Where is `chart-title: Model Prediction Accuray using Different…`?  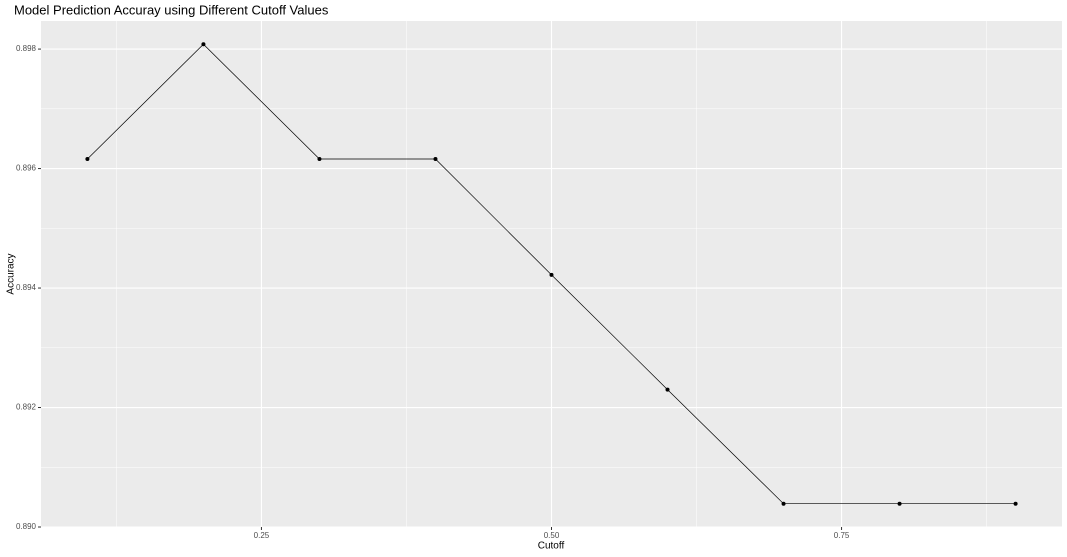
chart-title: Model Prediction Accuray using Different… is located at coordinates (171, 9).